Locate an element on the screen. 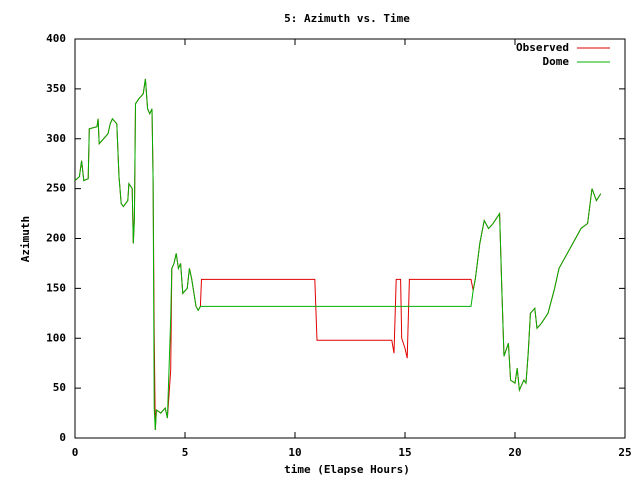  y-tick-label: 50 is located at coordinates (59, 387).